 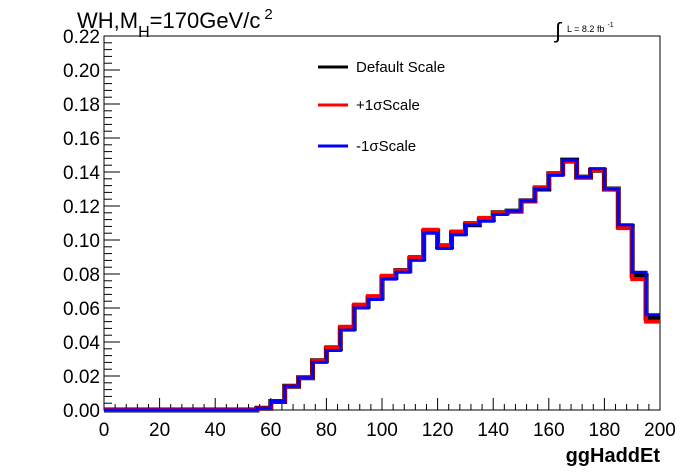 What do you see at coordinates (81, 377) in the screenshot?
I see `y-tick-label: 0.02` at bounding box center [81, 377].